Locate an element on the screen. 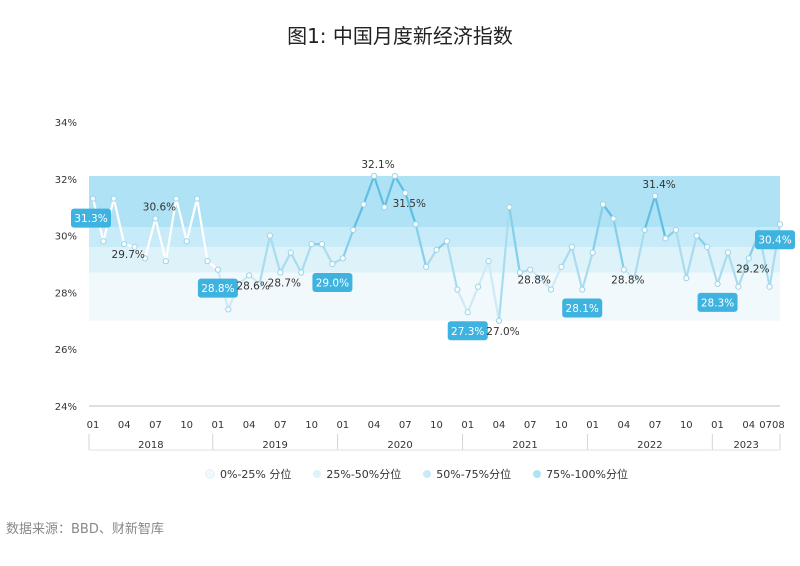  callout-label: 27.3% is located at coordinates (467, 331).